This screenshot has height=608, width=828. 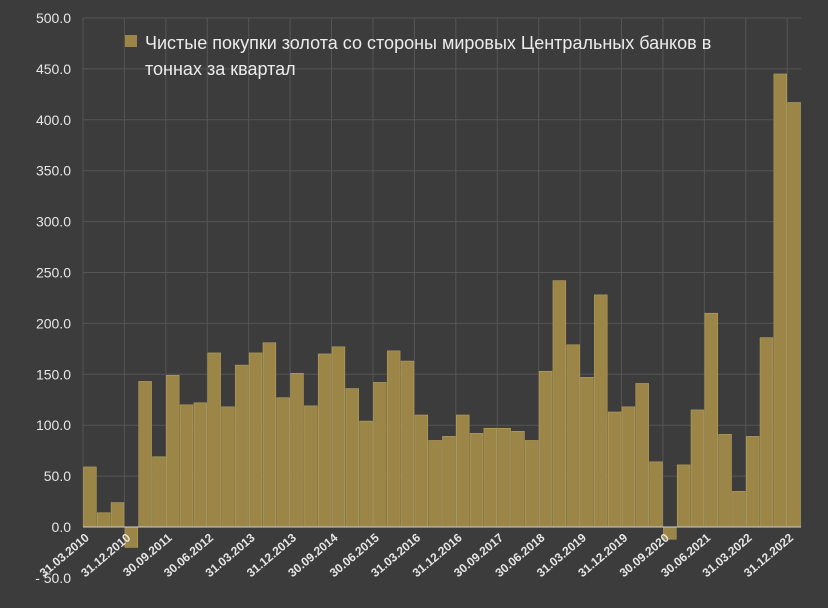 I want to click on y-tick-label: 0.0, so click(x=62, y=527).